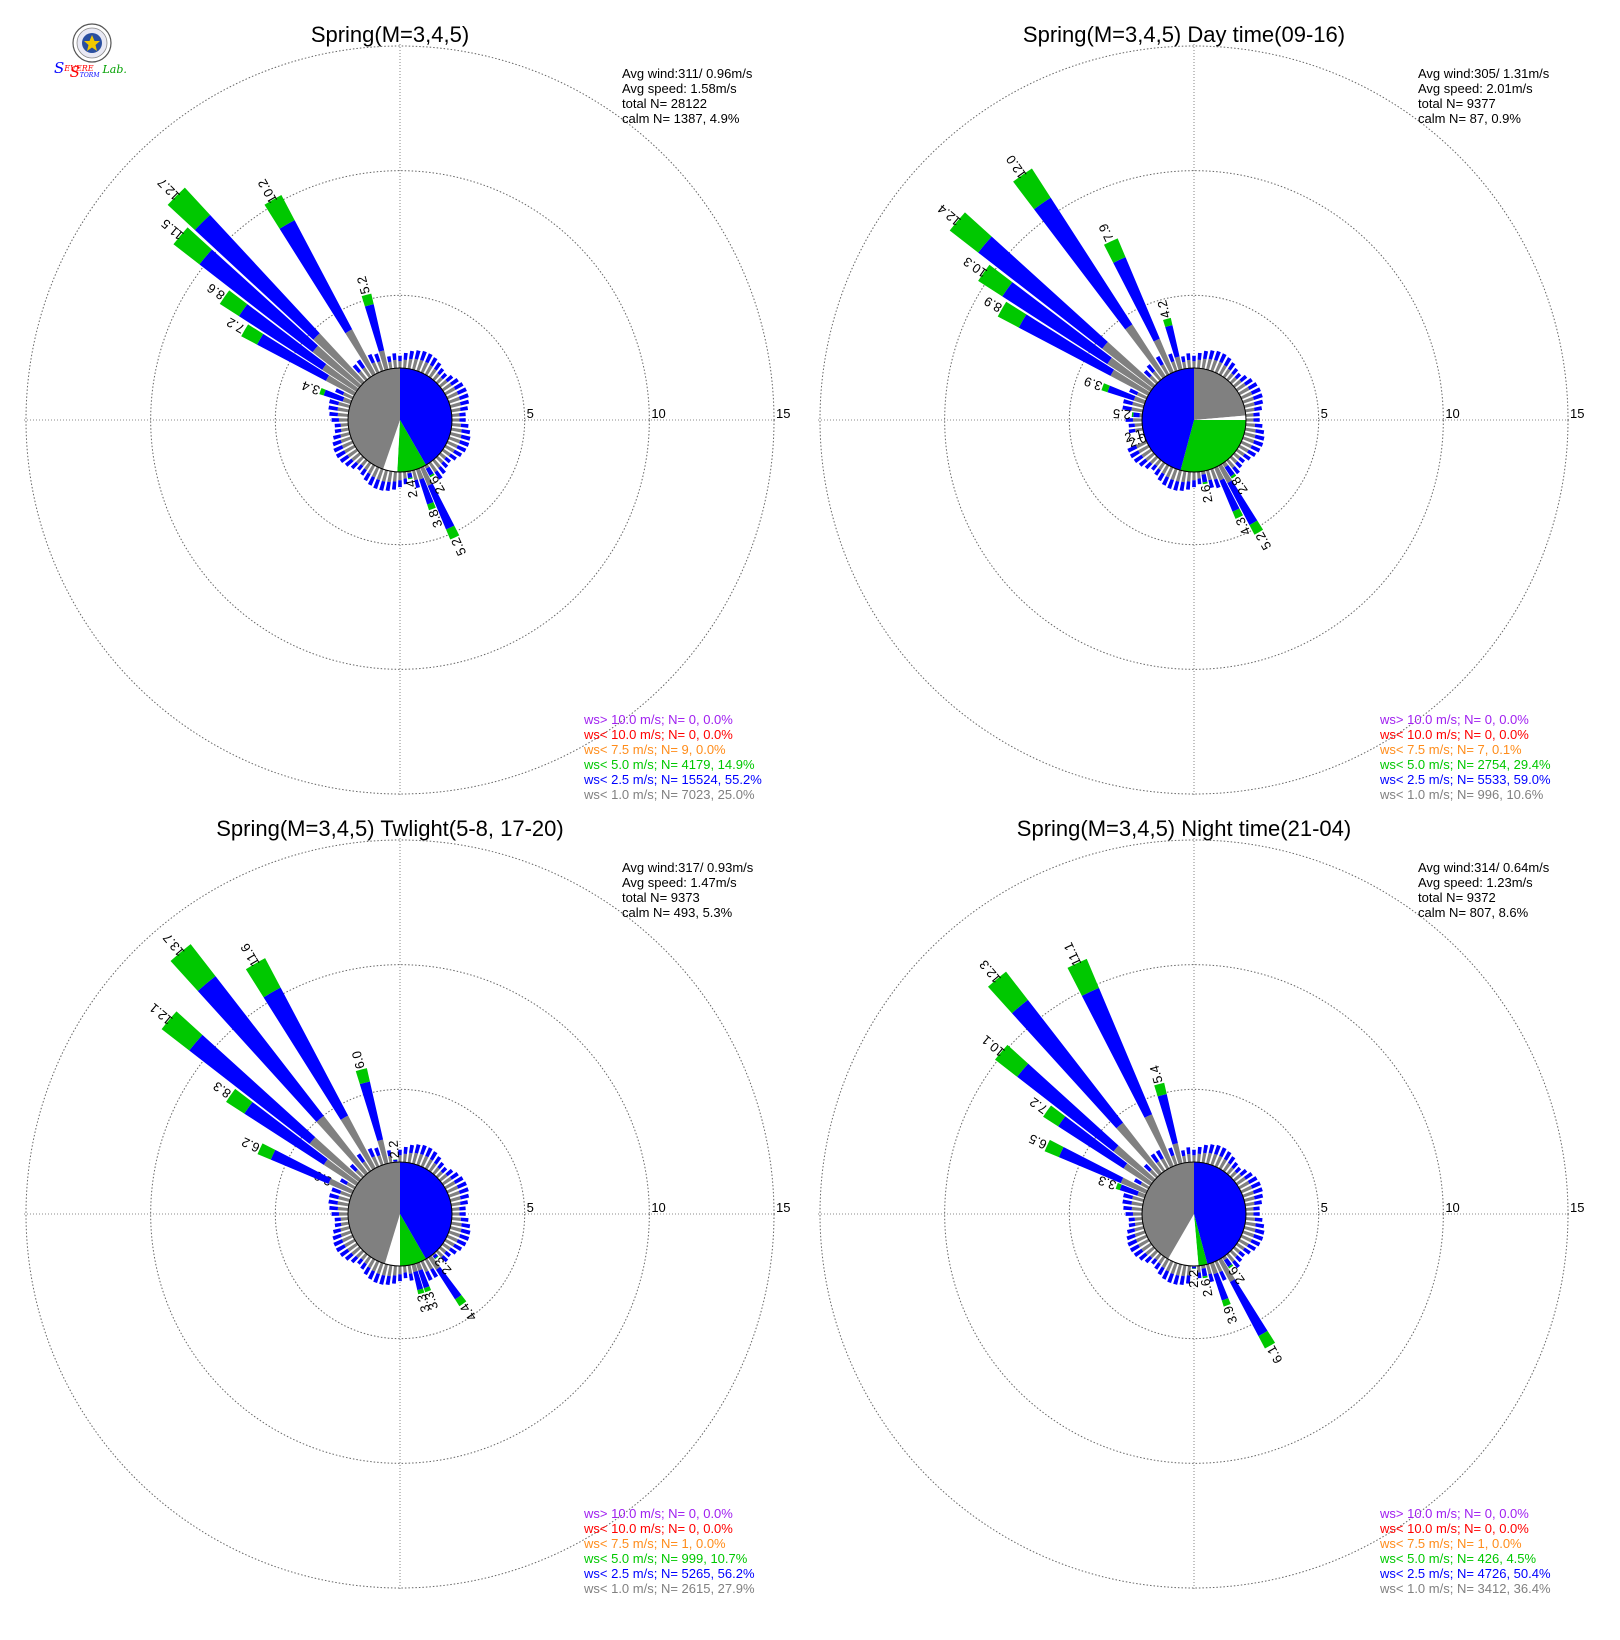 The image size is (1620, 1640). What do you see at coordinates (688, 867) in the screenshot?
I see `stats-line: Avg wind:317/ 0.93m/s` at bounding box center [688, 867].